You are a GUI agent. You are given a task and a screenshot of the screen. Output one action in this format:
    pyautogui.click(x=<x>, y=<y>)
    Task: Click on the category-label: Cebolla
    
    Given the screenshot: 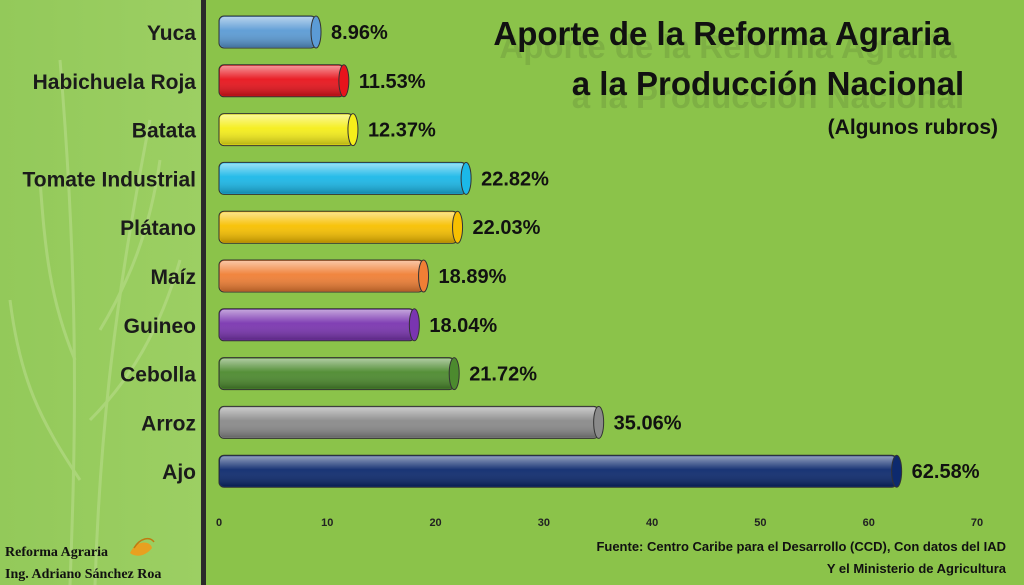 What is the action you would take?
    pyautogui.click(x=158, y=375)
    